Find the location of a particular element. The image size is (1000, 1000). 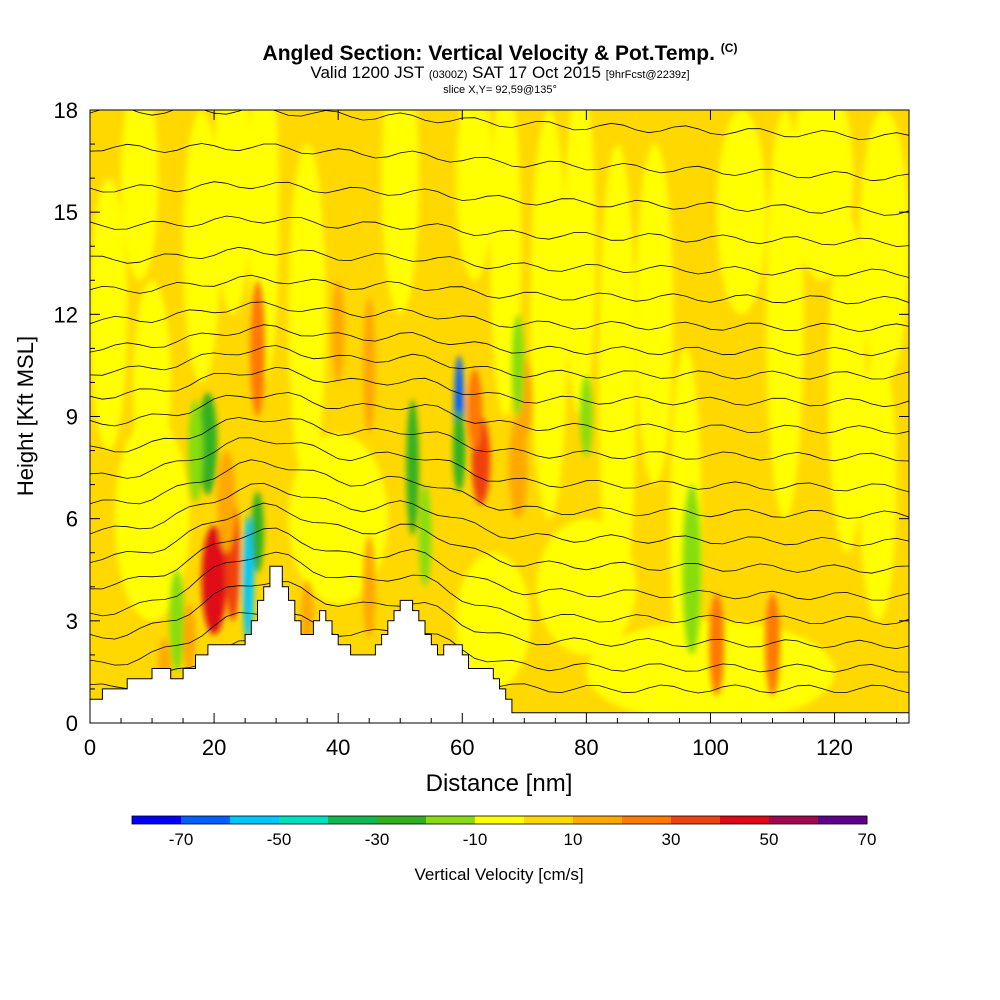

x-tick-label: 100 is located at coordinates (710, 747).